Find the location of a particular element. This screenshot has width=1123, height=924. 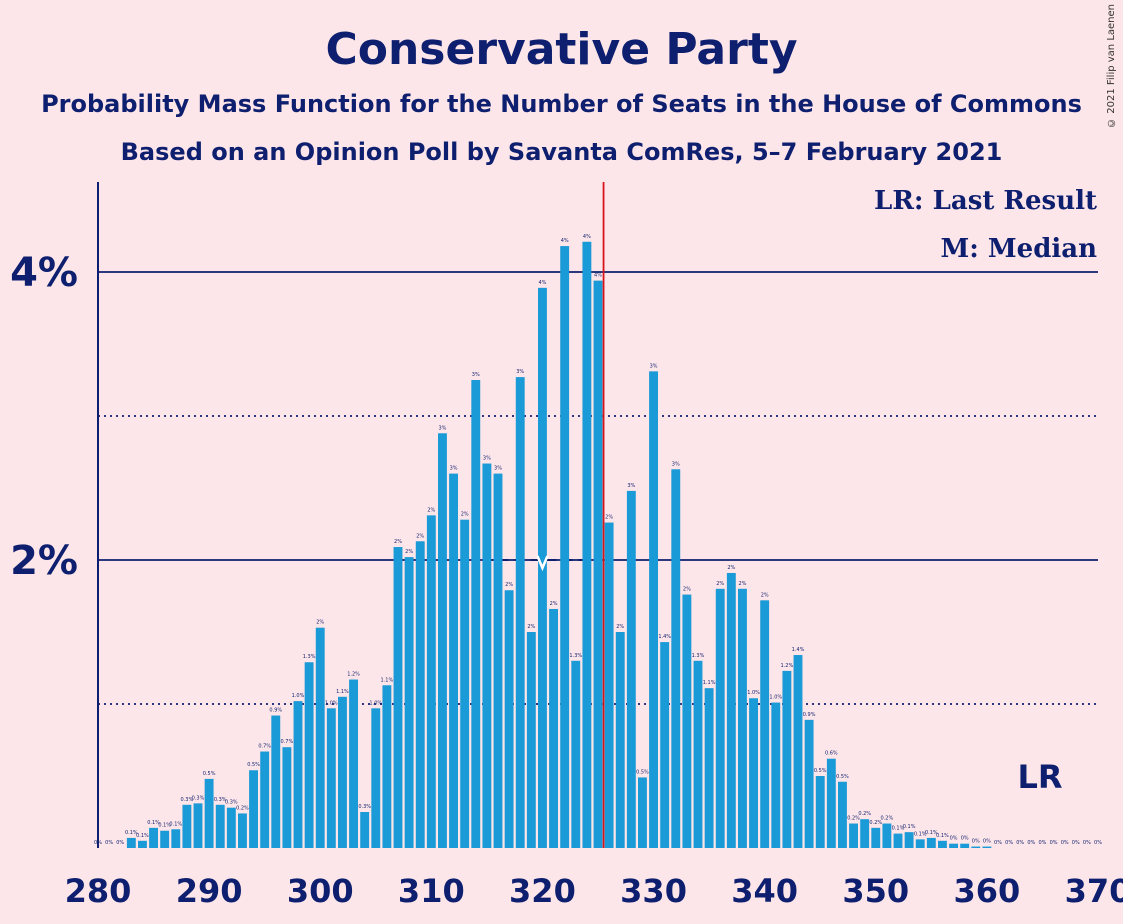

x-tick-label: 320 is located at coordinates (542, 891).